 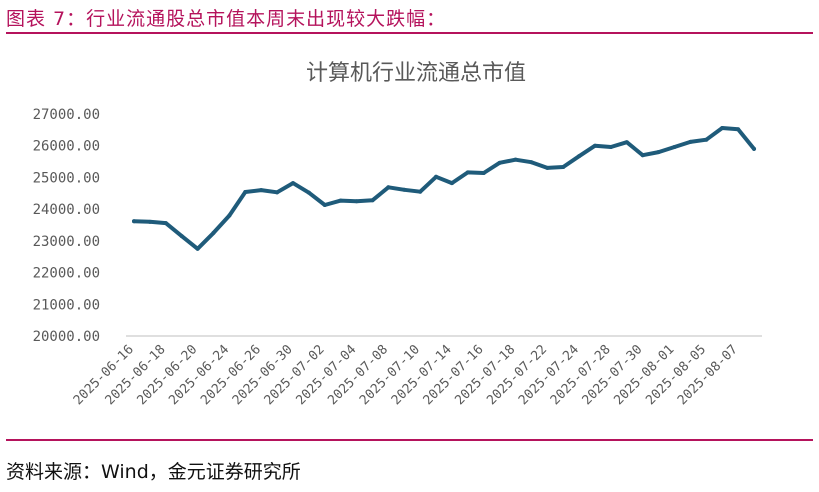 What do you see at coordinates (66, 147) in the screenshot?
I see `y-tick-label: 26000.00` at bounding box center [66, 147].